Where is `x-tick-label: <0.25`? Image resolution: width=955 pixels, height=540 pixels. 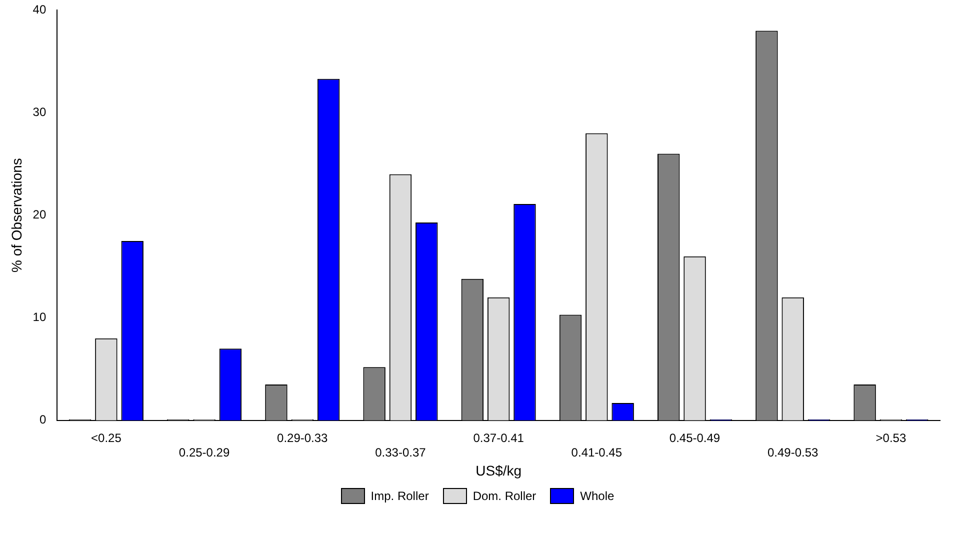 x-tick-label: <0.25 is located at coordinates (106, 437).